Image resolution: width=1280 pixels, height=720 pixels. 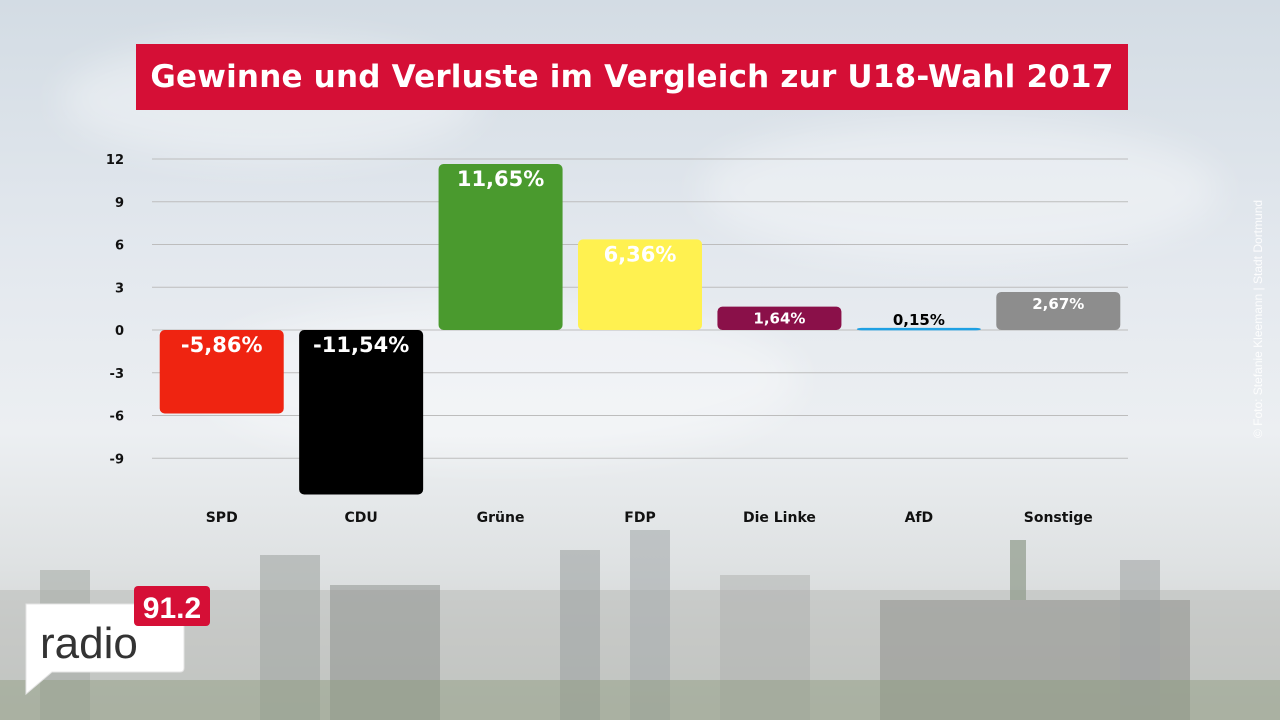 I want to click on data-label: -11,54%, so click(x=361, y=345).